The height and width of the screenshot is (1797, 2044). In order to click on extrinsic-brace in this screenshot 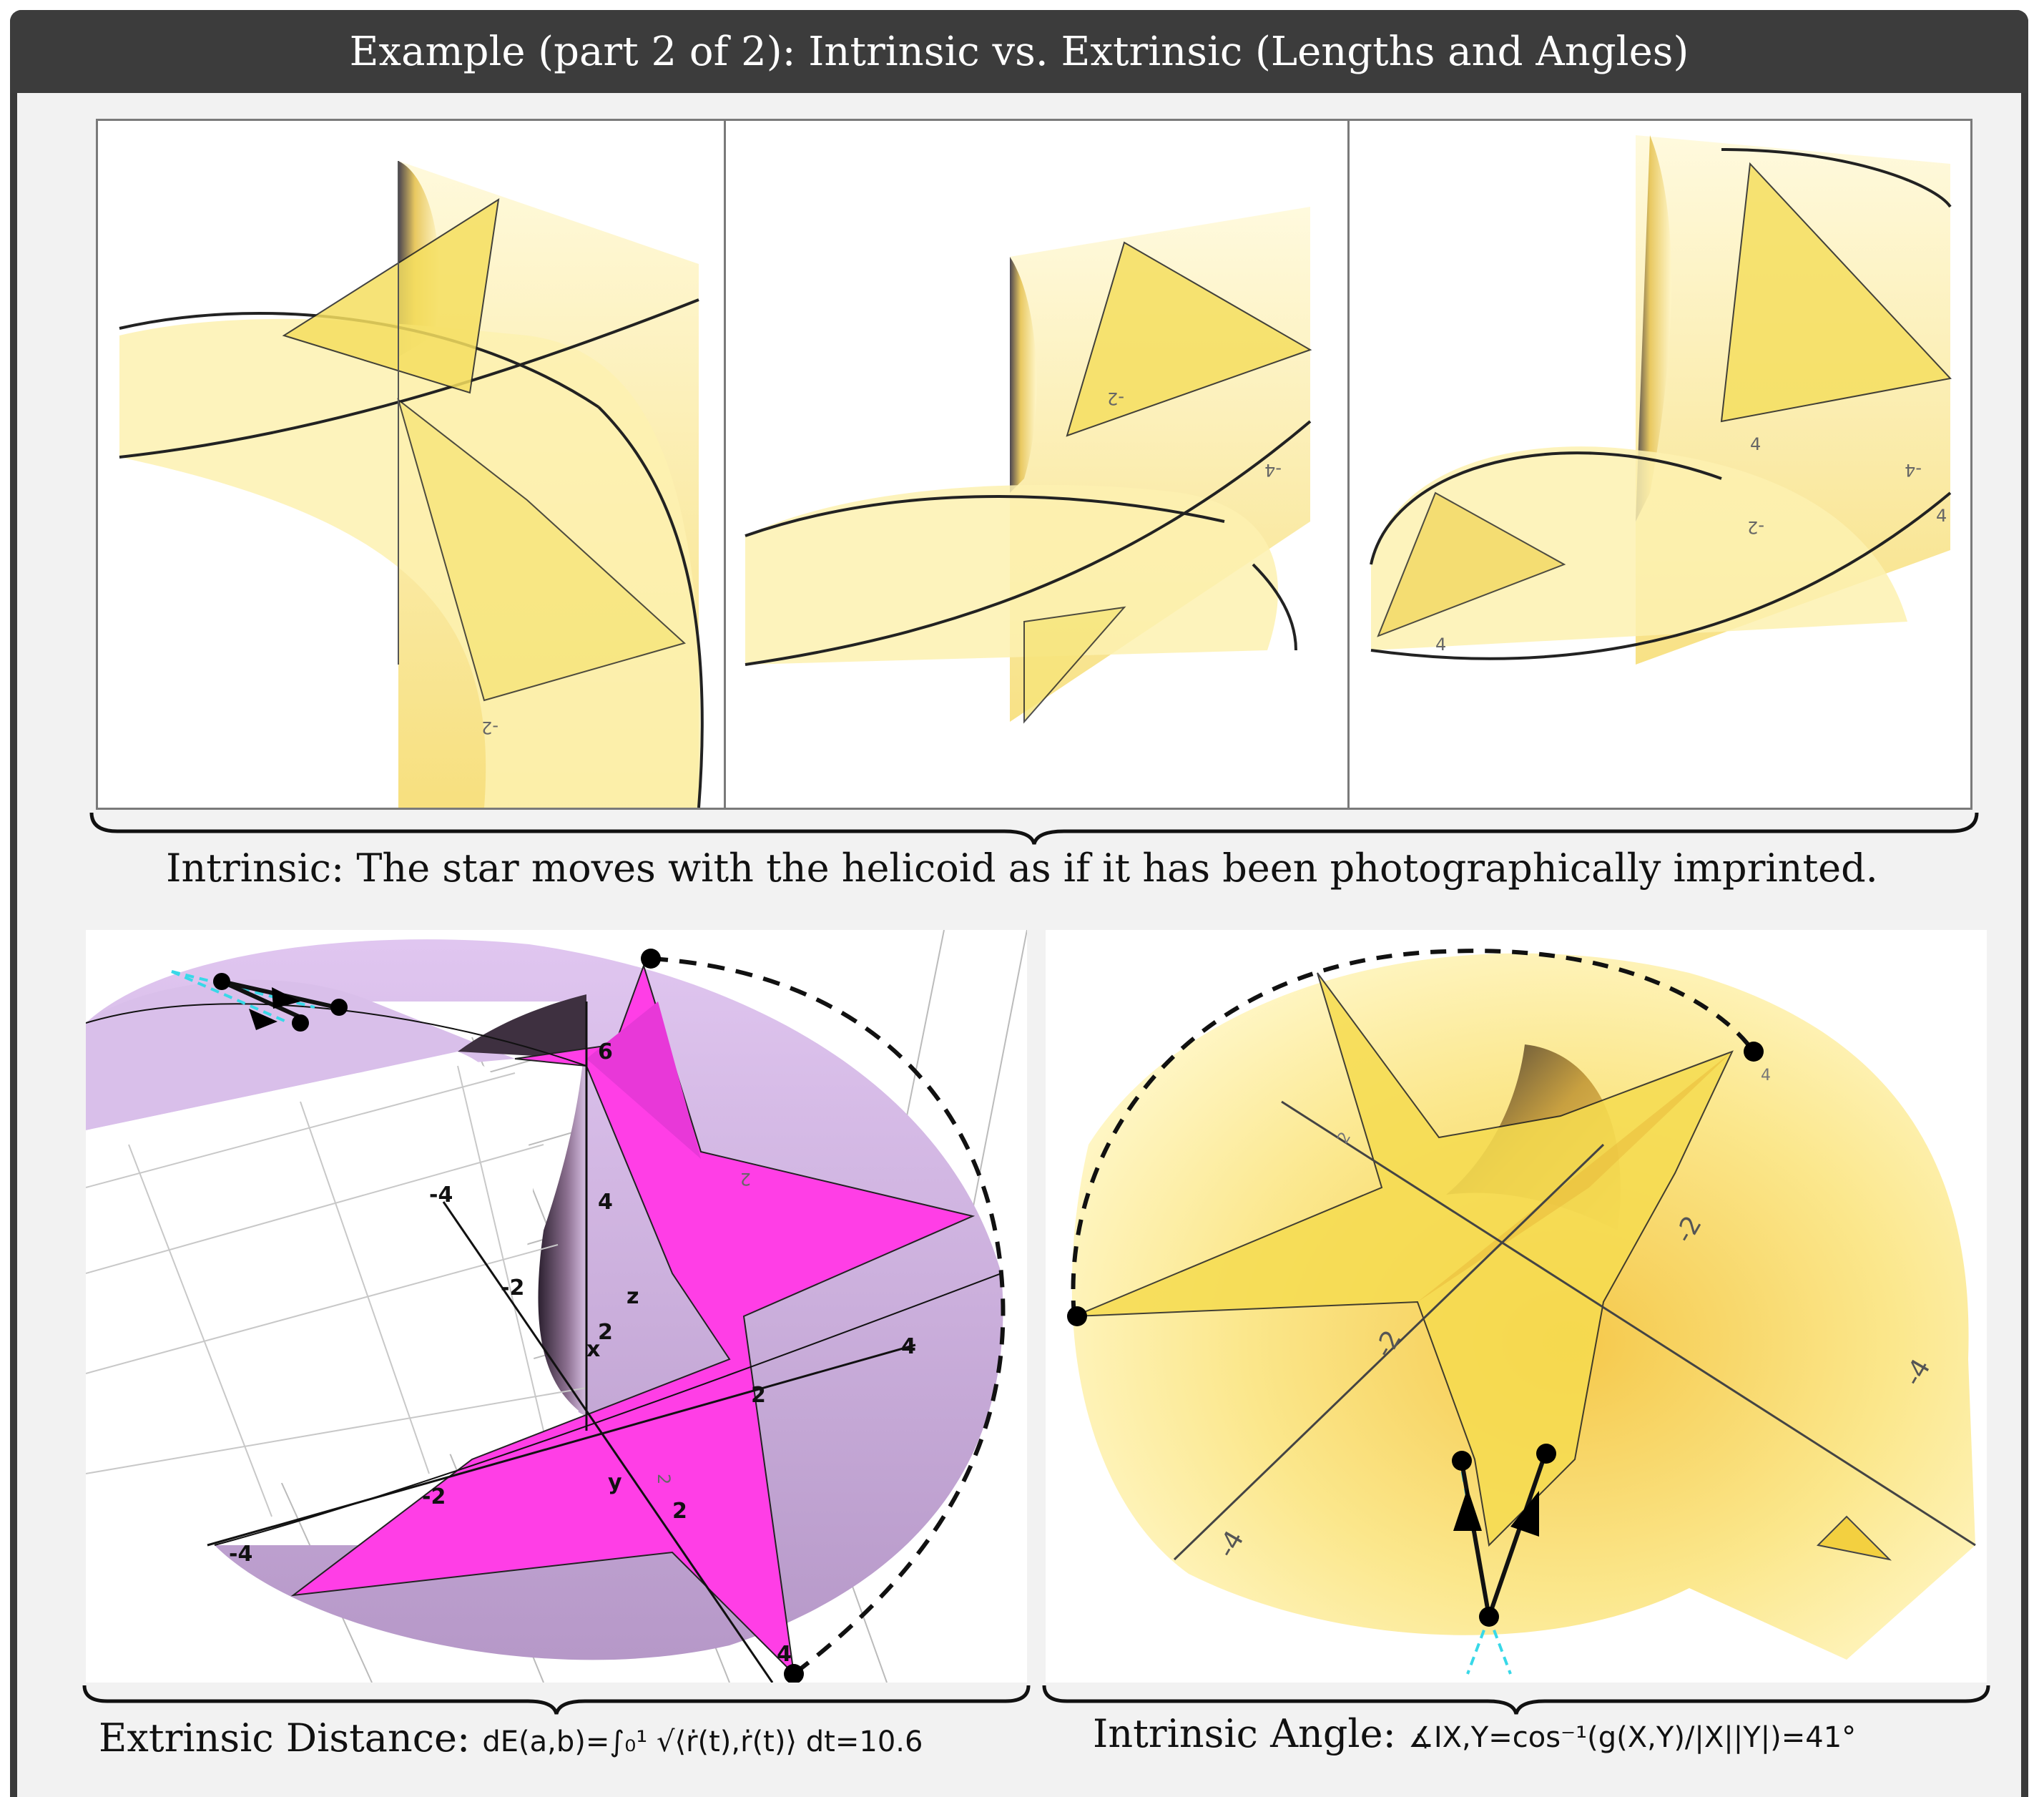, I will do `click(556, 1700)`.